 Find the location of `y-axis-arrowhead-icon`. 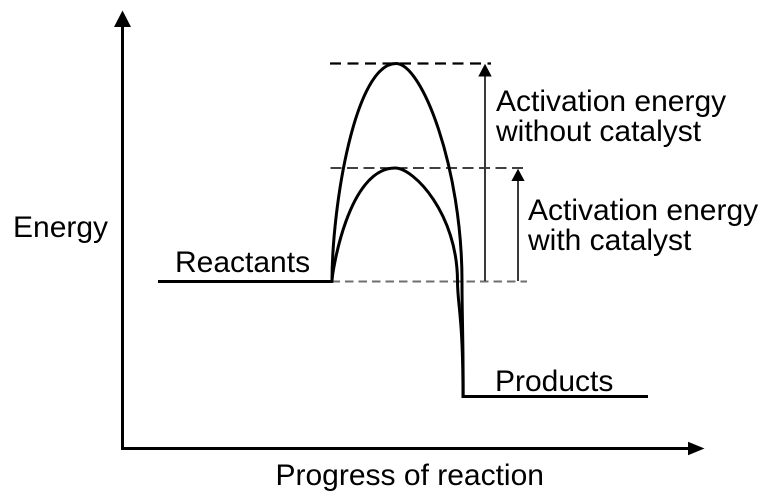

y-axis-arrowhead-icon is located at coordinates (122, 18).